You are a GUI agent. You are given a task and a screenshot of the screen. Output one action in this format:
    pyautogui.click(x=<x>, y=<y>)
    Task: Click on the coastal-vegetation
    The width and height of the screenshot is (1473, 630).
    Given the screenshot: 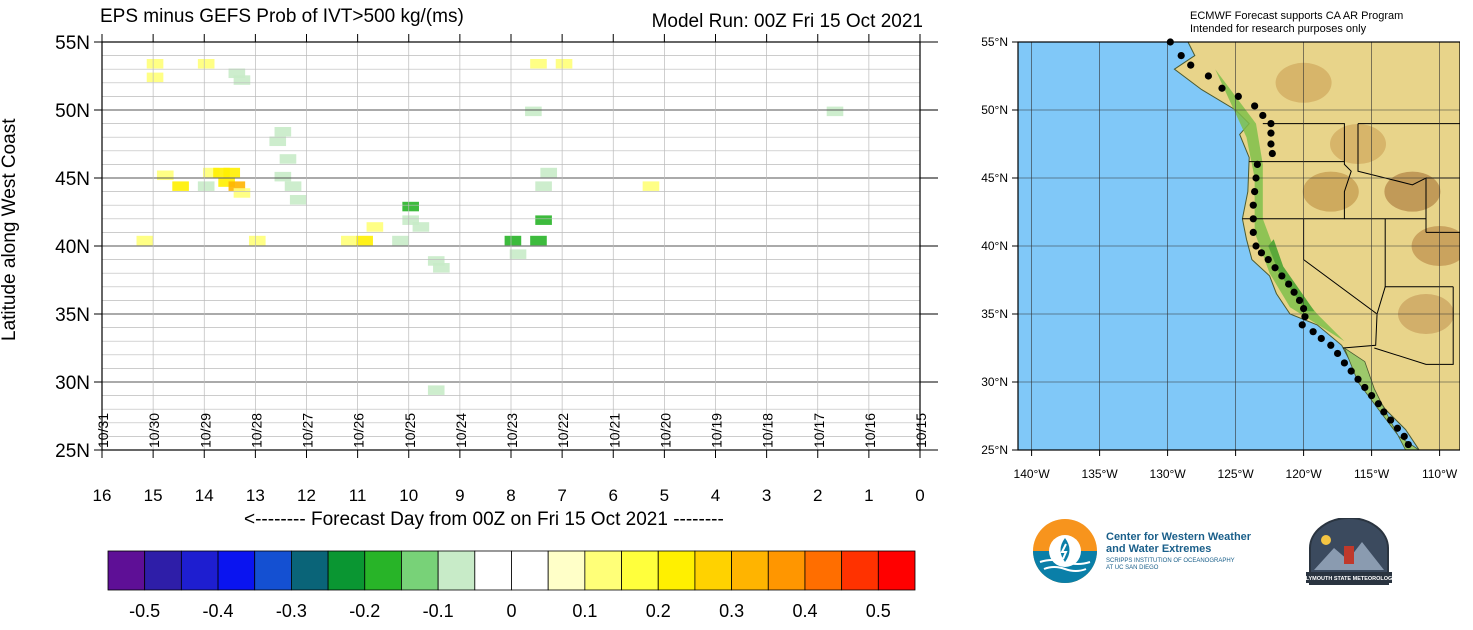 What is the action you would take?
    pyautogui.click(x=1280, y=205)
    